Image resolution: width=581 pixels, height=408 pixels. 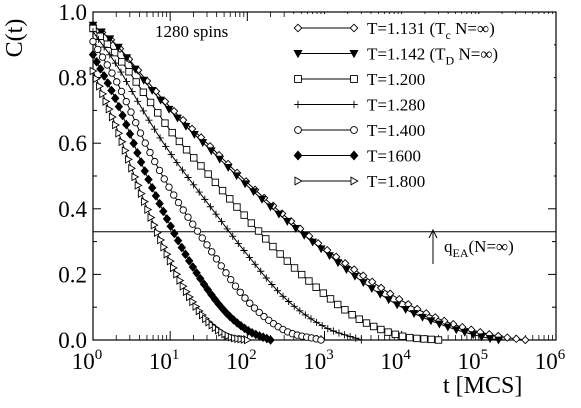 I want to click on x-tick-label: 10², so click(x=241, y=360).